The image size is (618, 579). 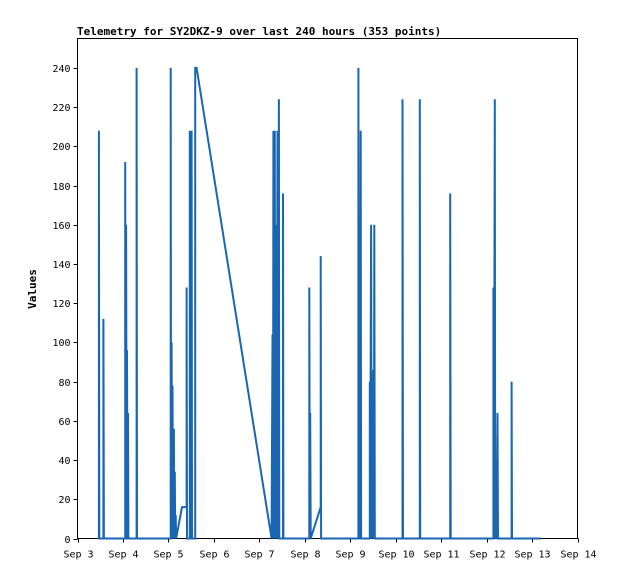 I want to click on y-tick-label: 220, so click(x=61, y=108).